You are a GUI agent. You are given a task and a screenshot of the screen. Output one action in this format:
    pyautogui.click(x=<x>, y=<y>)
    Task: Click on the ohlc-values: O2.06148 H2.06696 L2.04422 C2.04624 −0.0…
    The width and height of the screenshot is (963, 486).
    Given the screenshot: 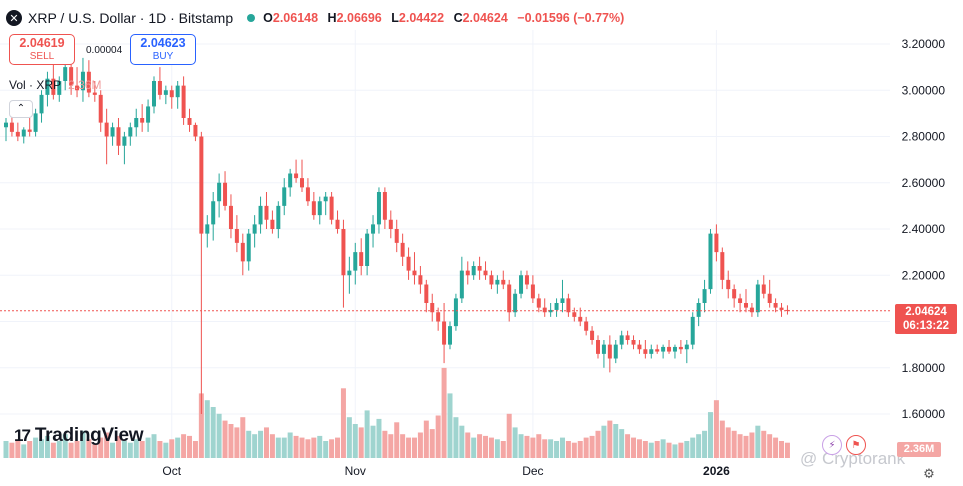 What is the action you would take?
    pyautogui.click(x=443, y=18)
    